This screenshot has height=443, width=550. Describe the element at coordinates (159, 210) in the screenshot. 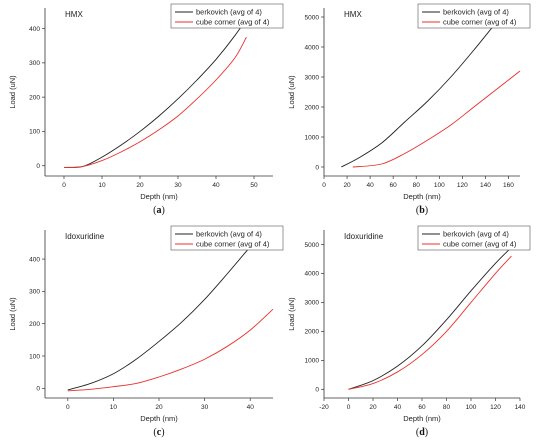

I see `panel-caption: (a)` at that location.